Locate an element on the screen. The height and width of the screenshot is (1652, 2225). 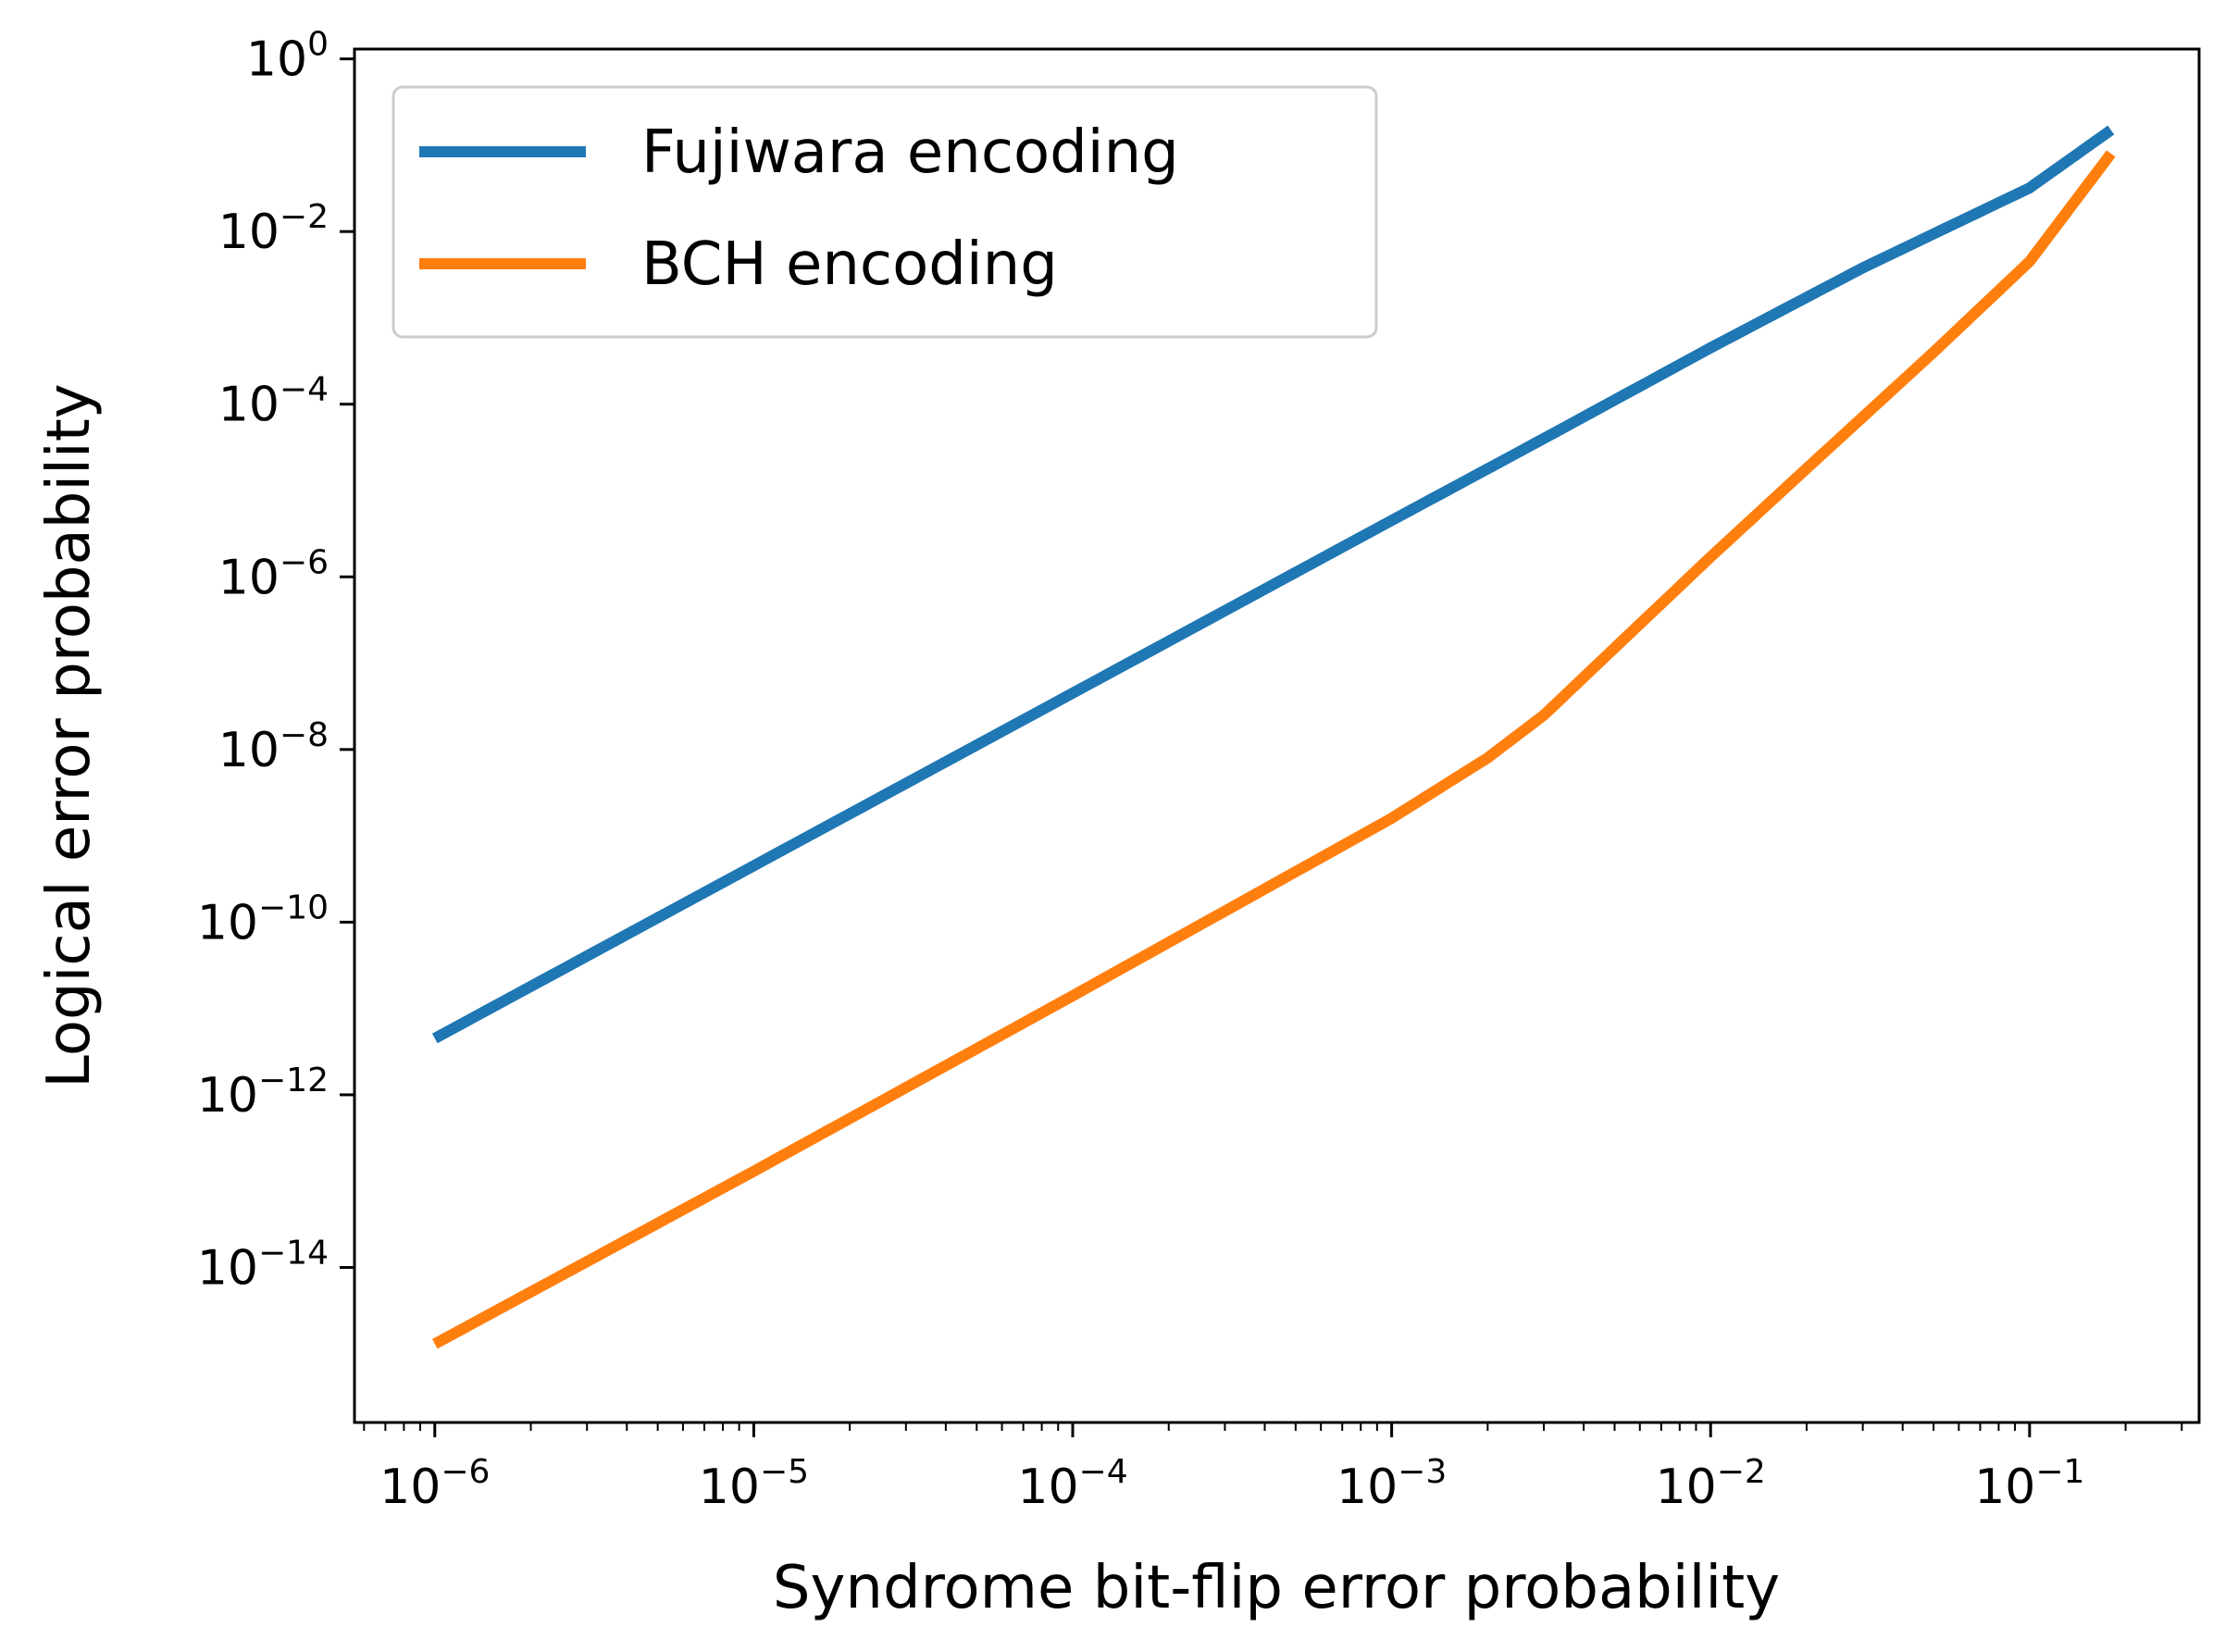
x-tick-label: 10⁻³ is located at coordinates (1391, 1484).